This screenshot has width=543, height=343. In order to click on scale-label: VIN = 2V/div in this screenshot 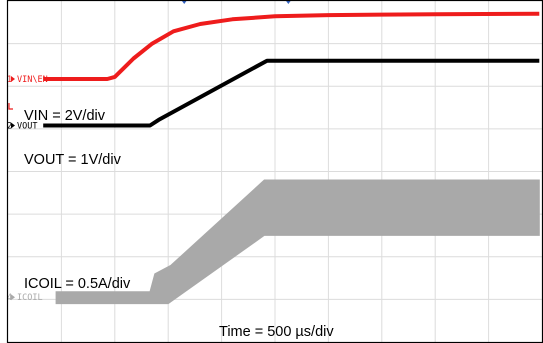, I will do `click(65, 116)`.